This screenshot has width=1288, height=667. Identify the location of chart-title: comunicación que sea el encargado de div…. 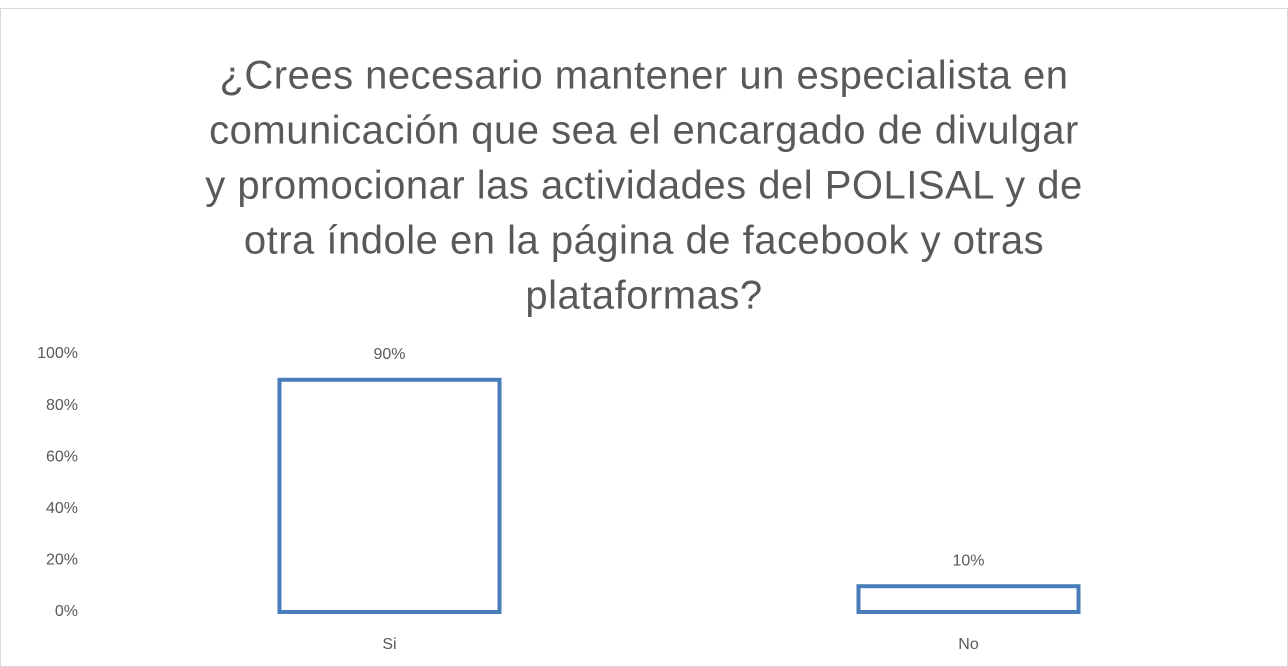
(644, 131).